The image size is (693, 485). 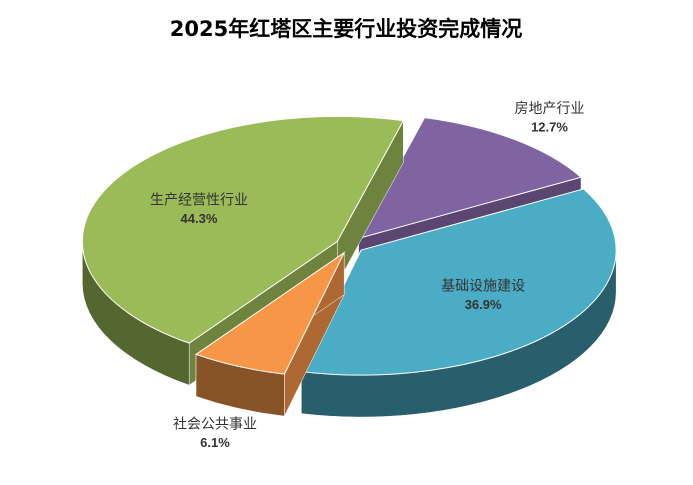 I want to click on slice-label: 社会公共事业, so click(x=215, y=424).